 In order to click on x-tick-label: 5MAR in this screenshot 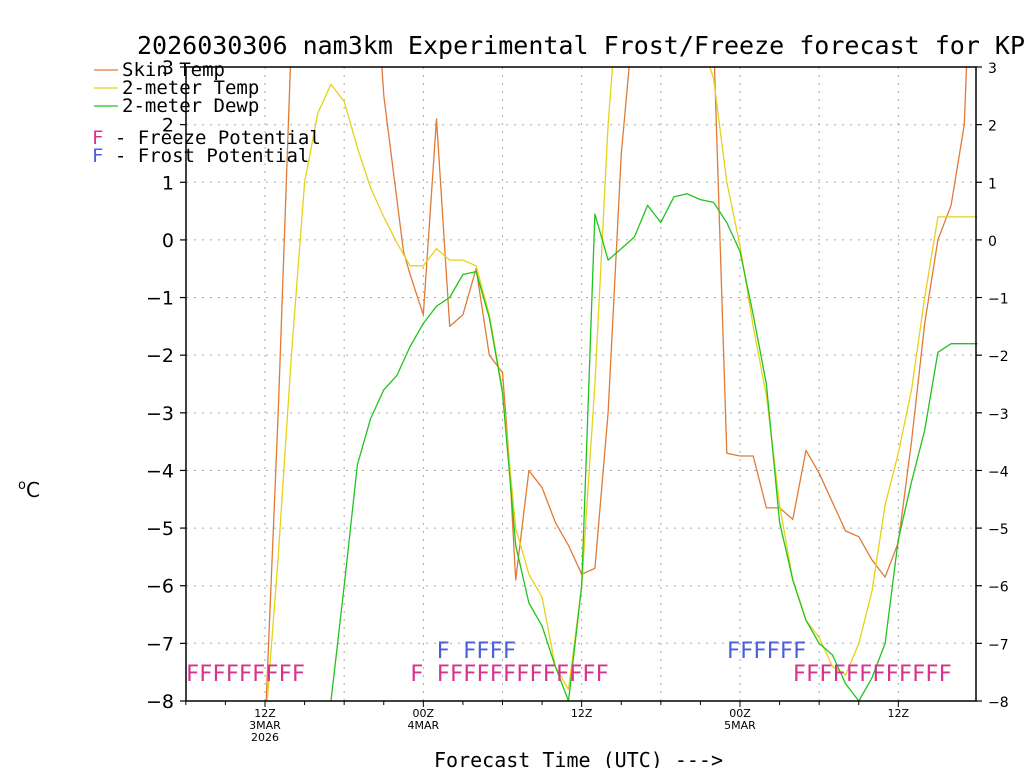, I will do `click(740, 725)`.